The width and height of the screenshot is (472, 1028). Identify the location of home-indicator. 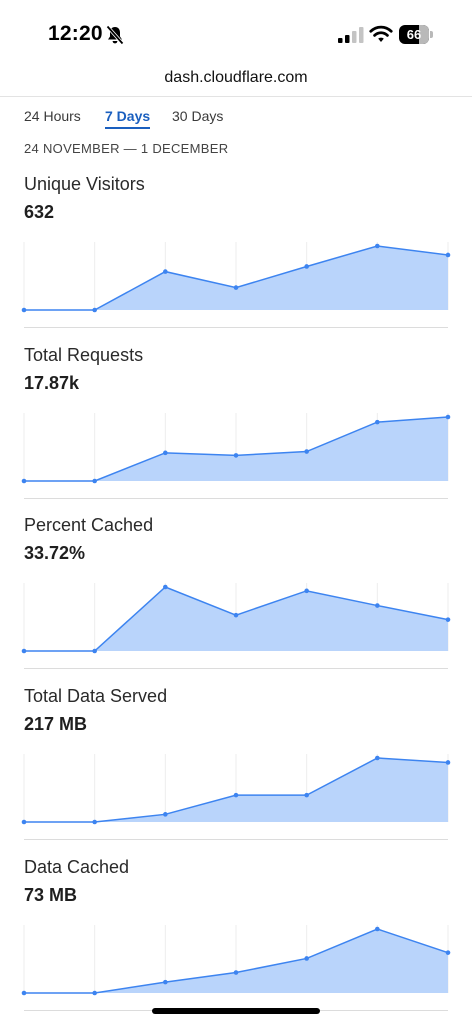
(236, 1011).